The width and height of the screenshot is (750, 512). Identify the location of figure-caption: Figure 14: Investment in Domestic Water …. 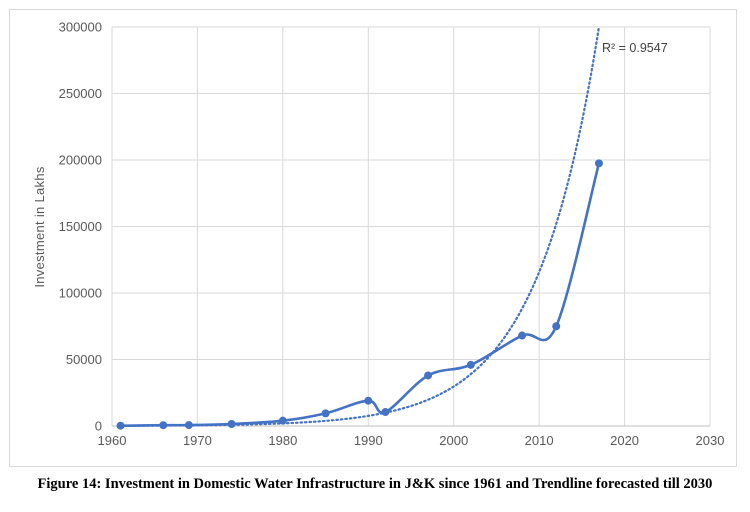
(375, 484).